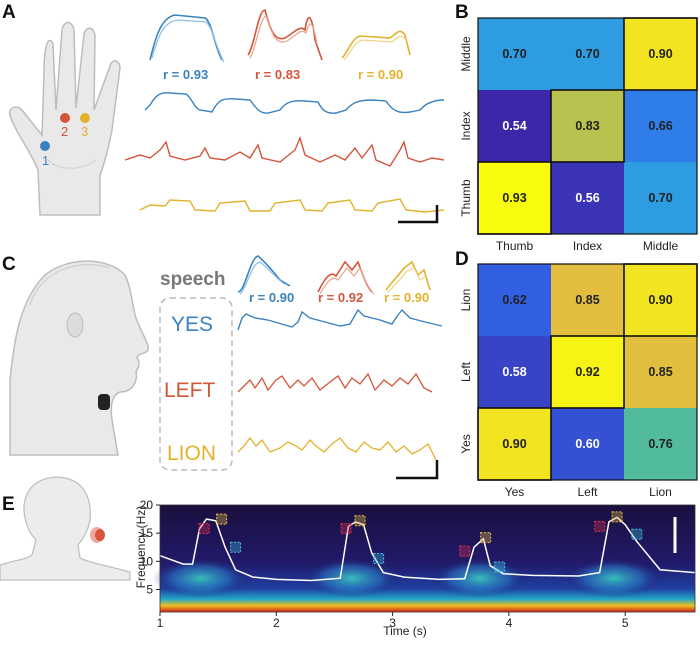 The height and width of the screenshot is (660, 700). I want to click on heatmap-col-label: Lion, so click(660, 492).